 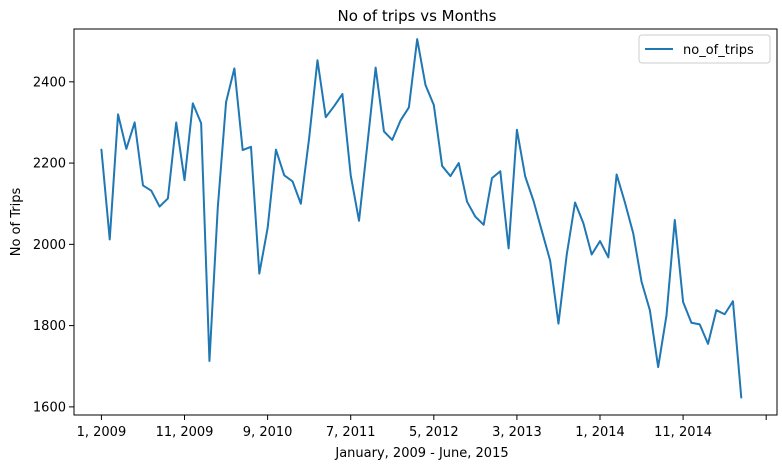 What do you see at coordinates (49, 245) in the screenshot?
I see `y-tick-label: 2000` at bounding box center [49, 245].